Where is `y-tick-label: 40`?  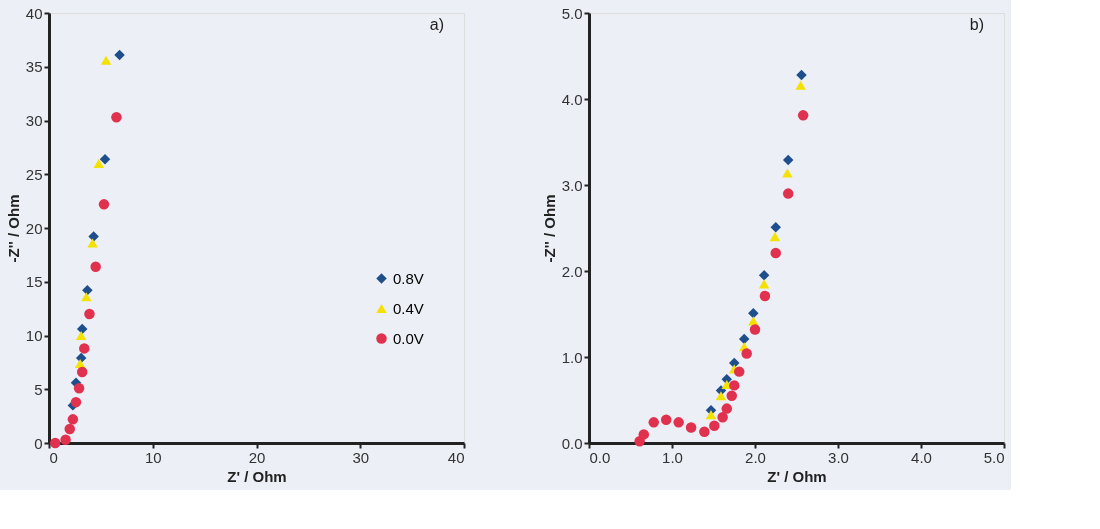
y-tick-label: 40 is located at coordinates (34, 13).